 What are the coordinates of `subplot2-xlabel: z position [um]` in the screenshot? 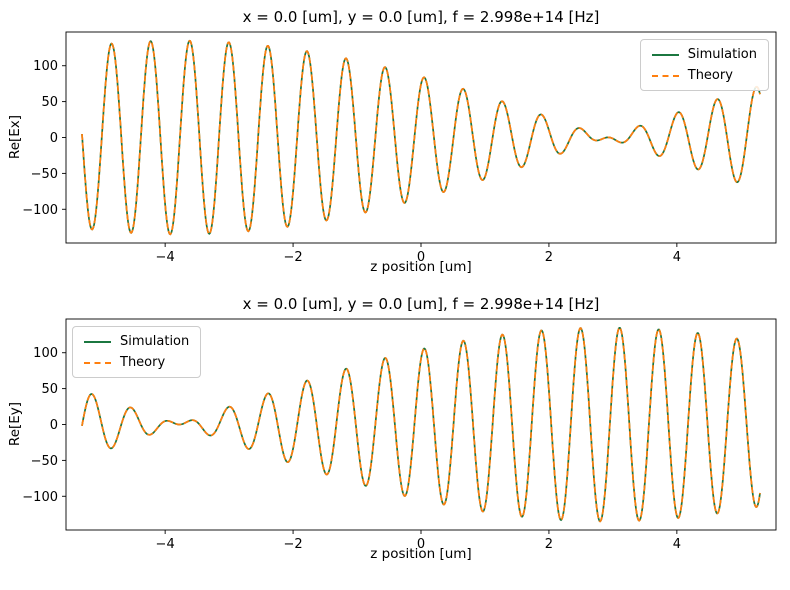 It's located at (421, 554).